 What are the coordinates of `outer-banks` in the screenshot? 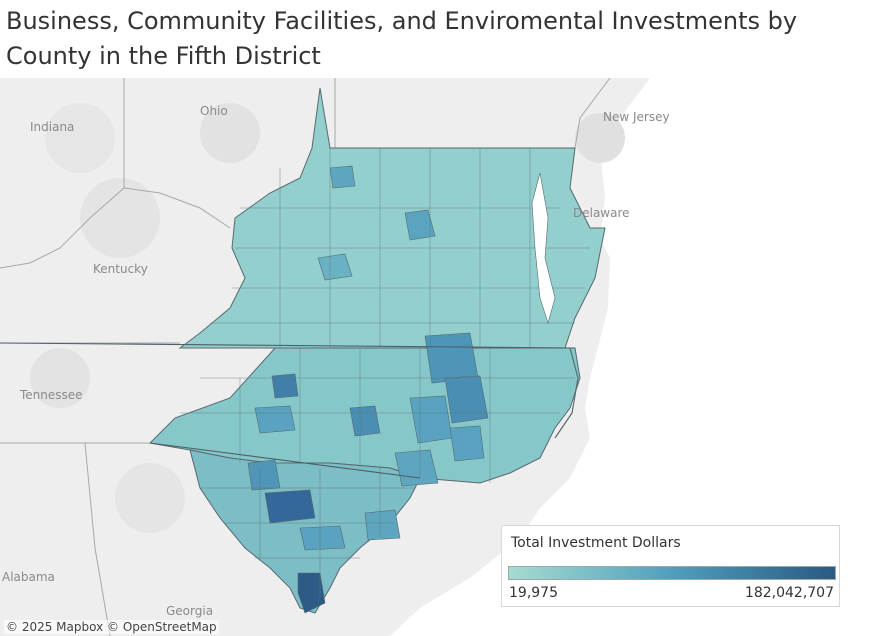 It's located at (566, 393).